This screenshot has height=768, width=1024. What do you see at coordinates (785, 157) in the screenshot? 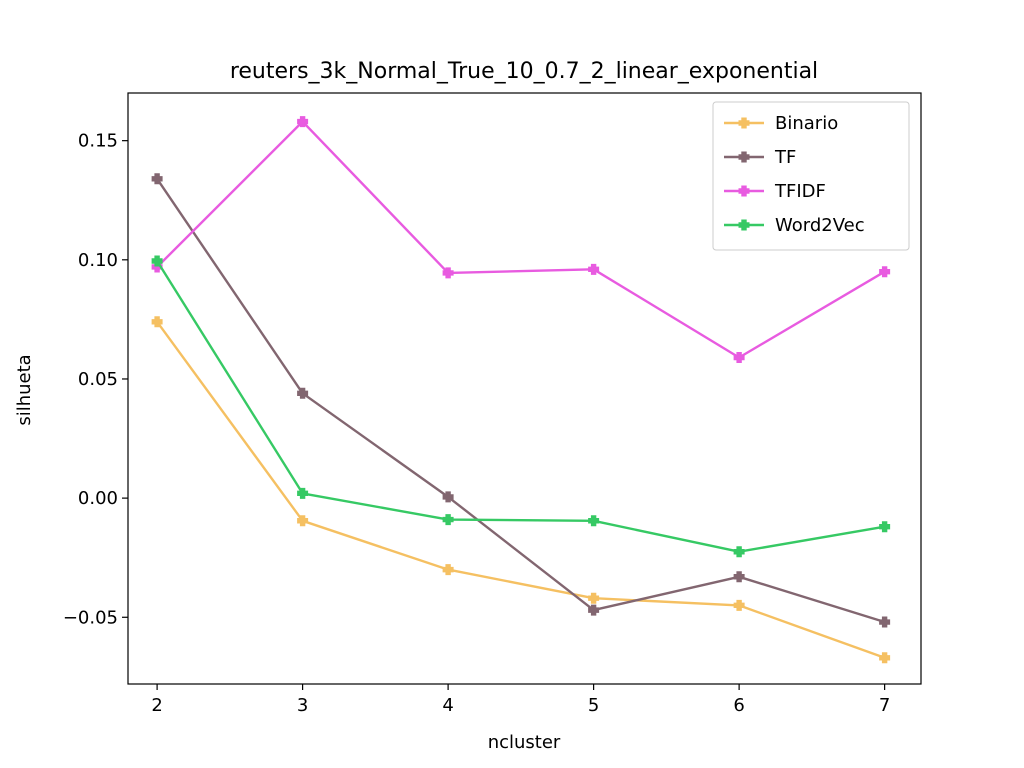
I see `legend-label: TF` at bounding box center [785, 157].